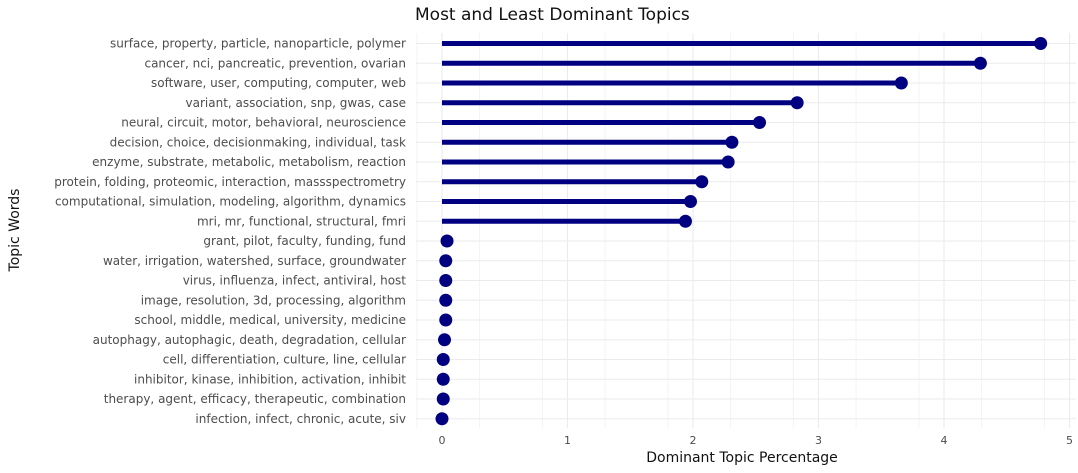 The width and height of the screenshot is (1078, 473). I want to click on chart-title: Most and Least Dominant Topics, so click(552, 15).